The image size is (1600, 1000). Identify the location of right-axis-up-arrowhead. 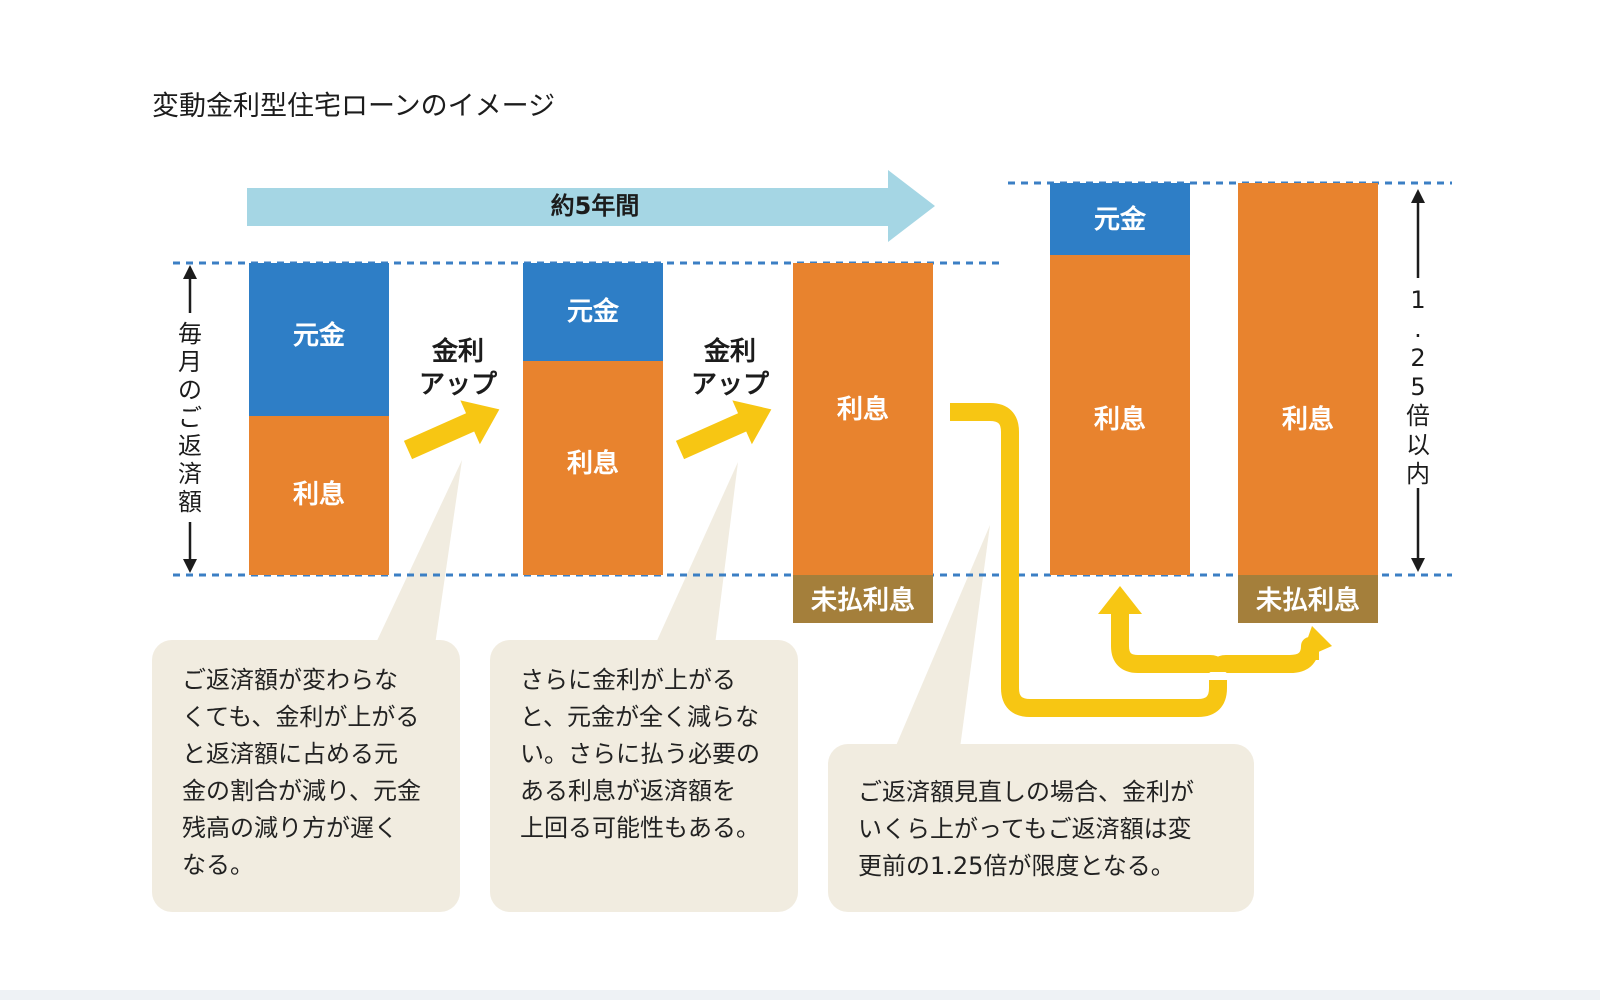
(1418, 196).